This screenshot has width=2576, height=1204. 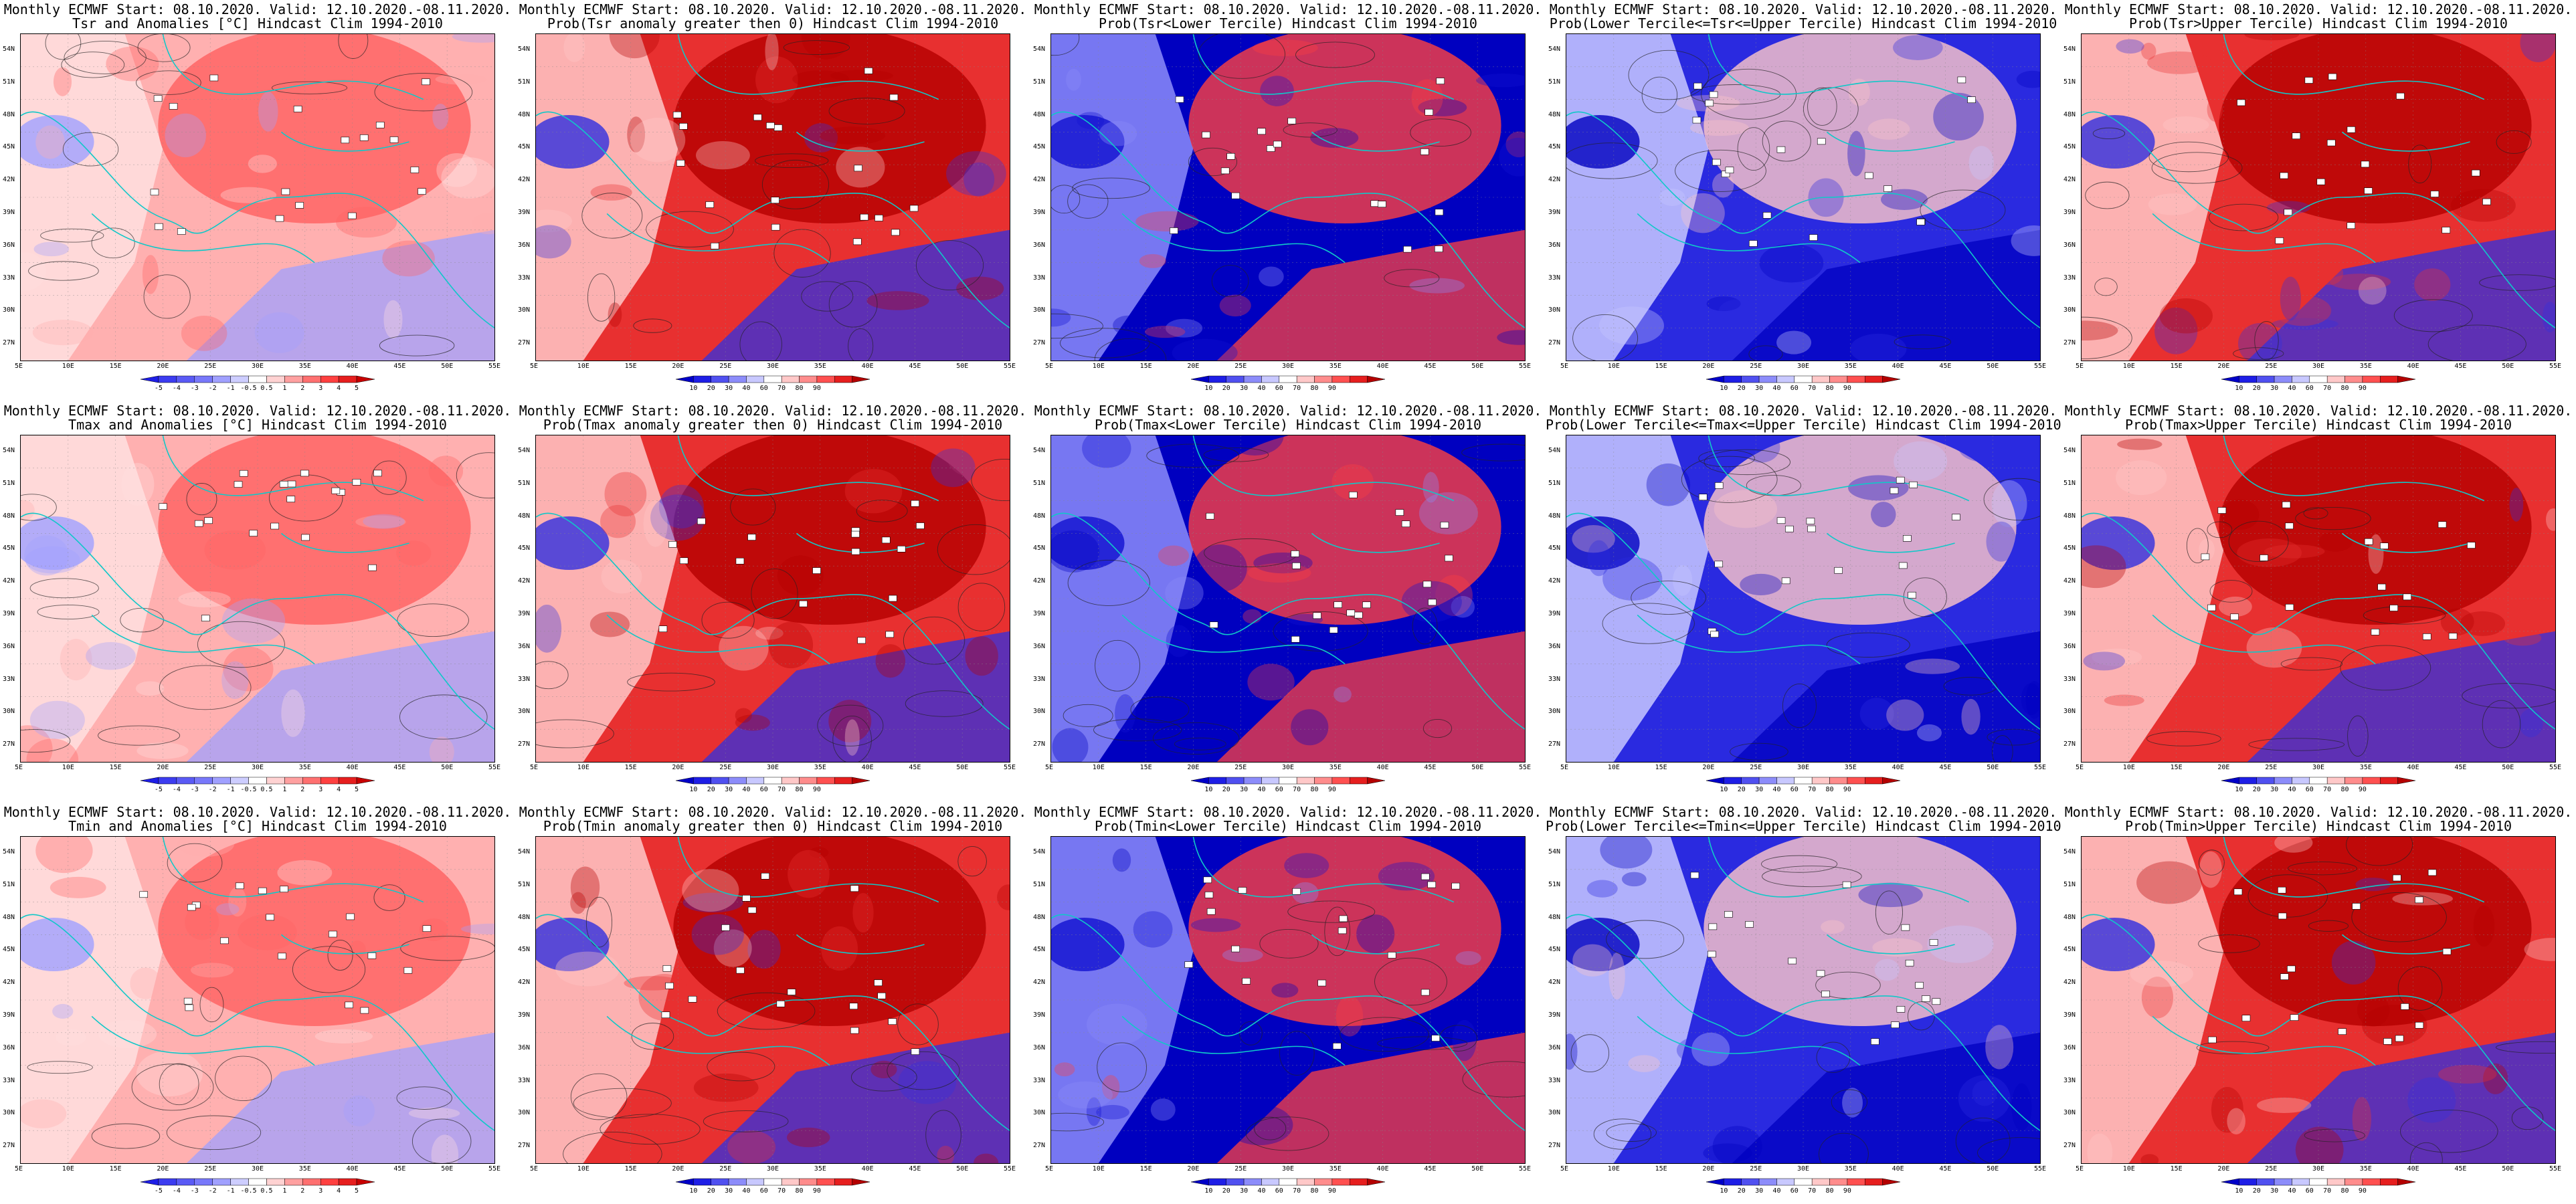 What do you see at coordinates (213, 789) in the screenshot?
I see `anom-colorbar-label: -2` at bounding box center [213, 789].